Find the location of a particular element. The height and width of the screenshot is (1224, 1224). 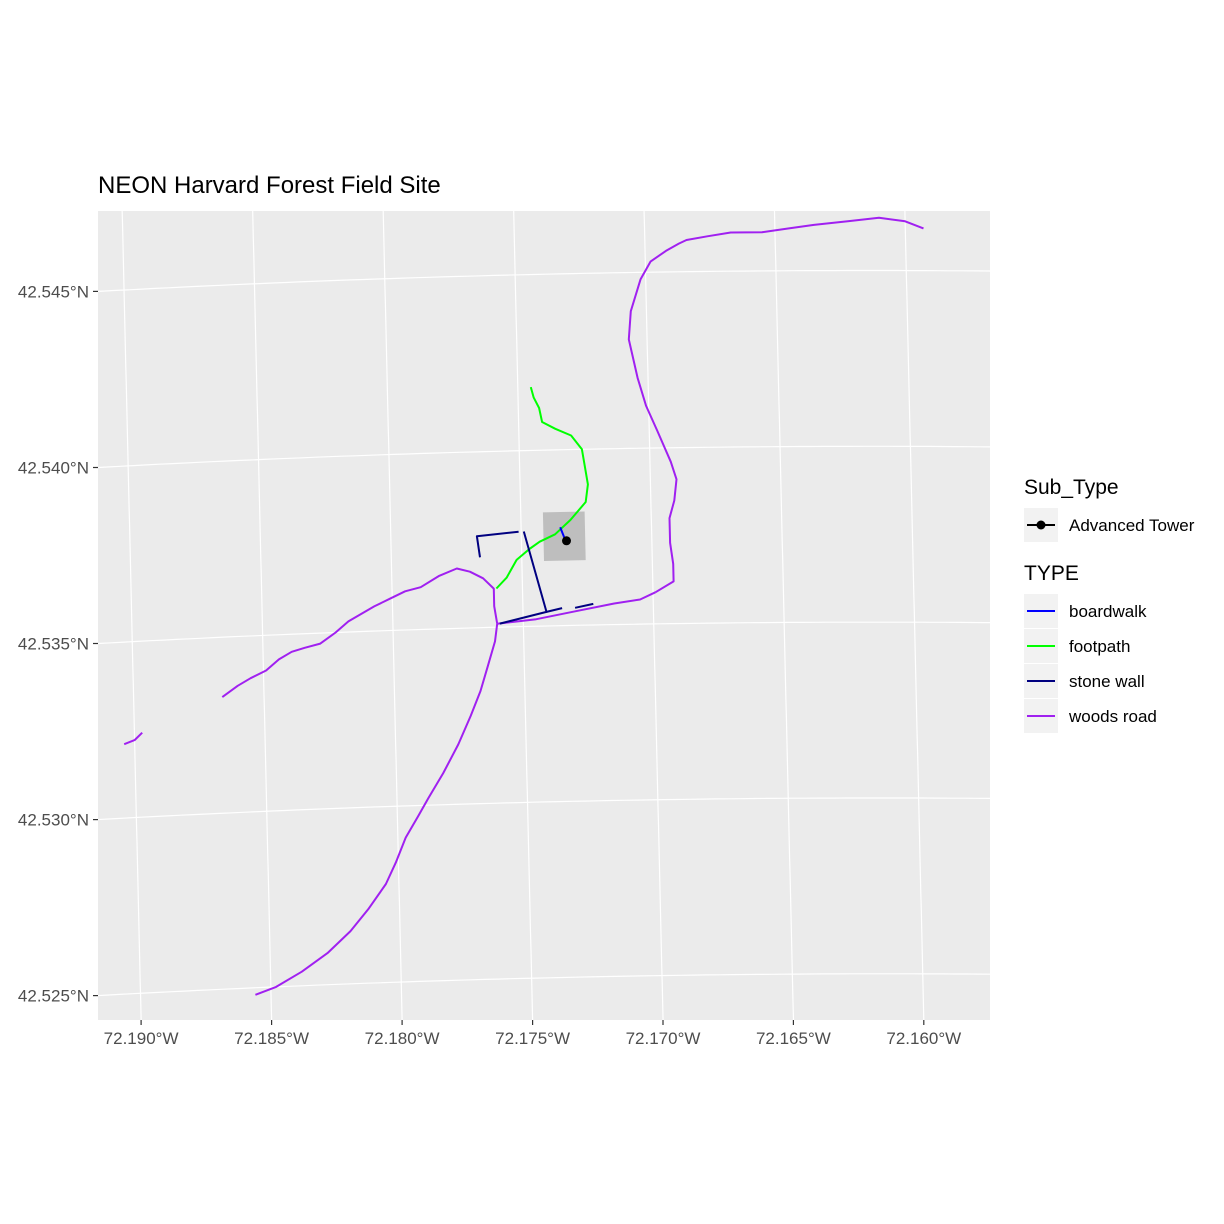

map-title: NEON Harvard Forest Field Site is located at coordinates (269, 185).